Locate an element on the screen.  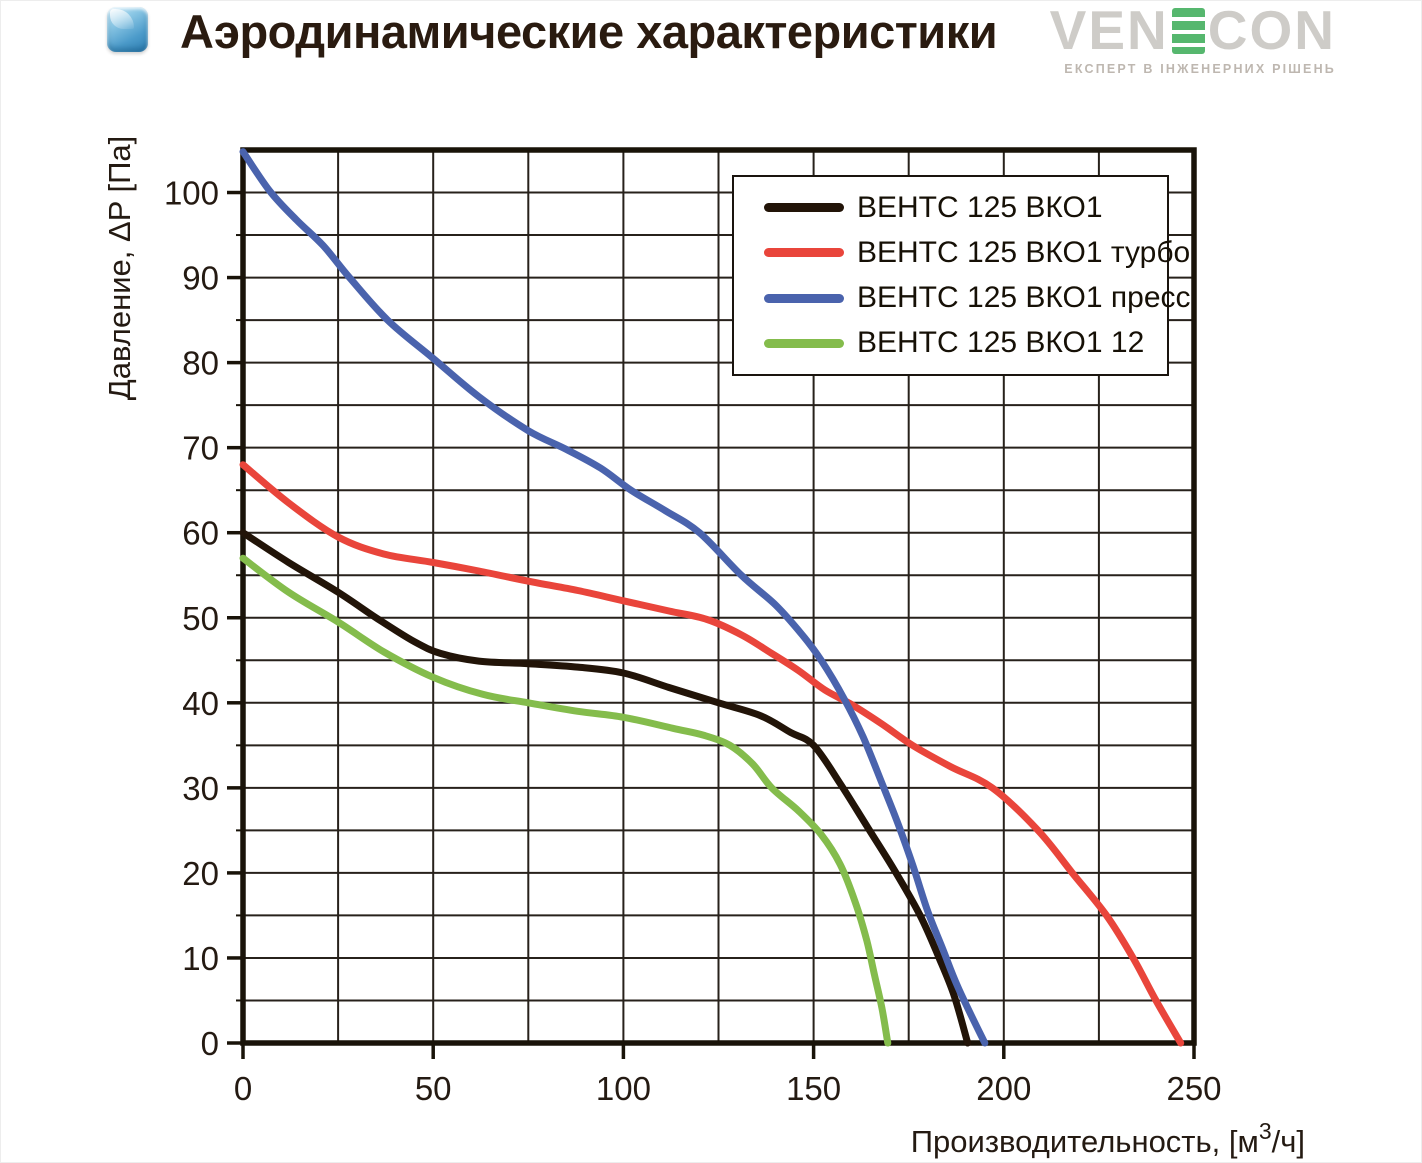
svg-text: 150 is located at coordinates (813, 1088).